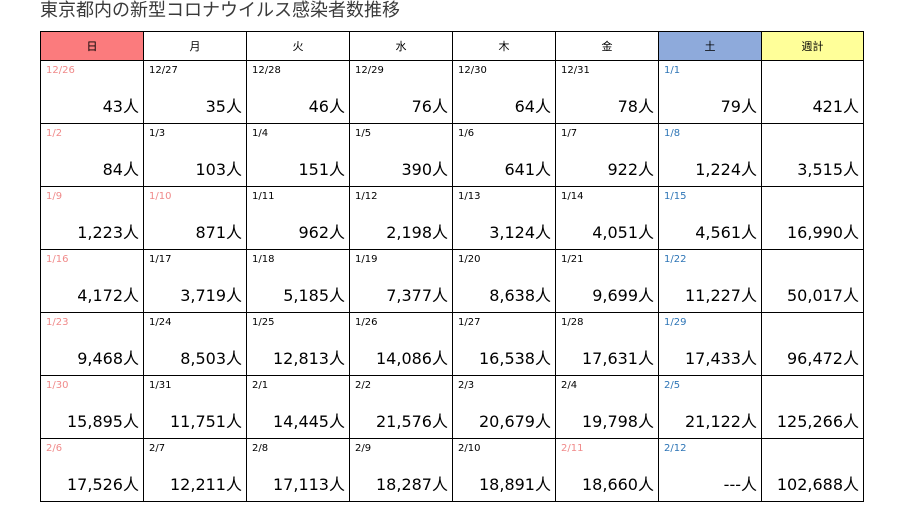 The height and width of the screenshot is (505, 900). Describe the element at coordinates (263, 196) in the screenshot. I see `cell-date: 1/11` at that location.